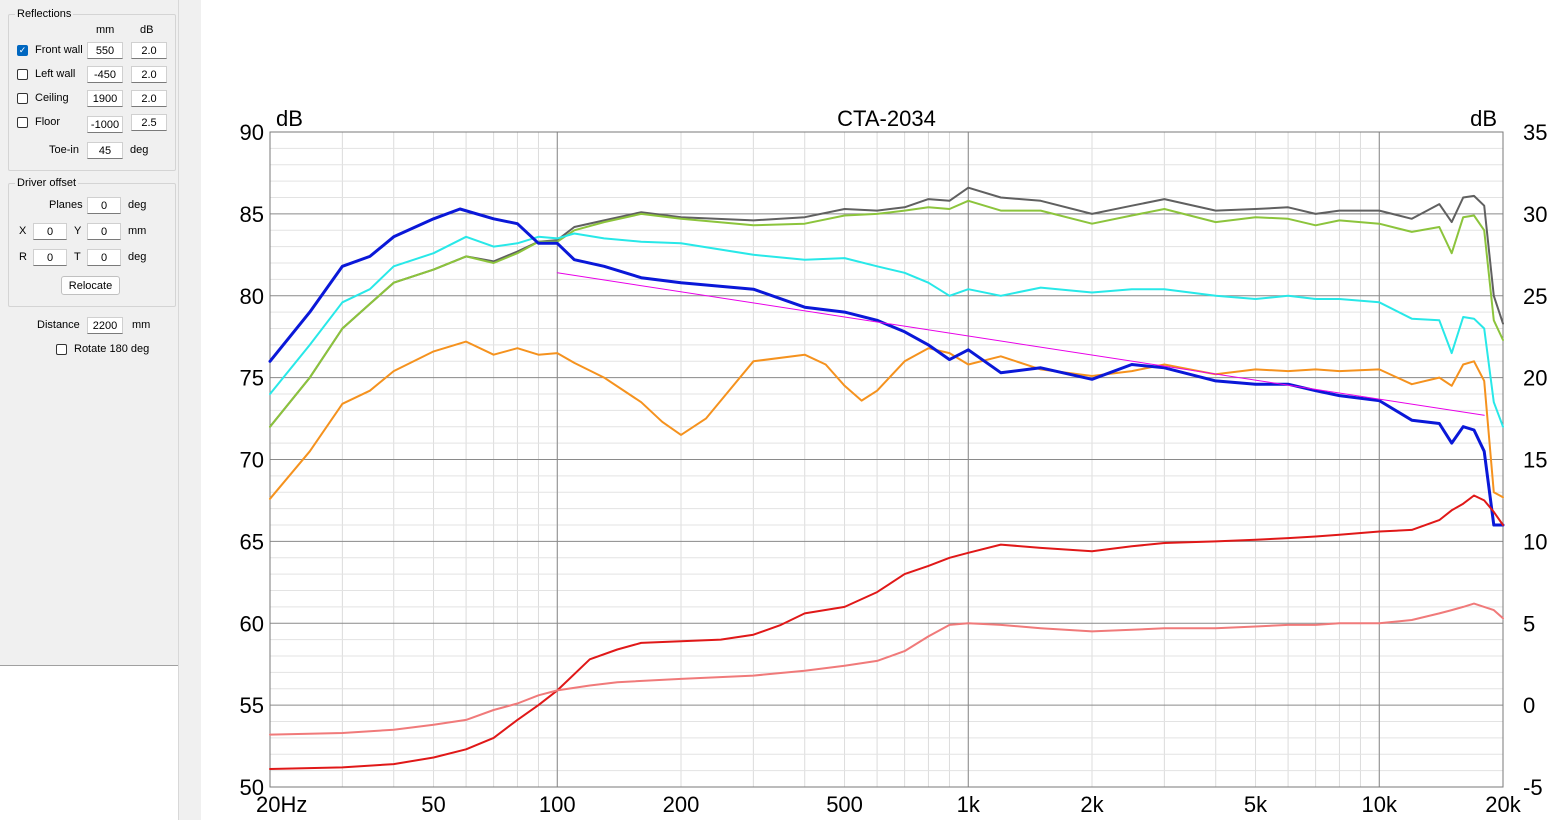  I want to click on planes-label: Planes, so click(66, 205).